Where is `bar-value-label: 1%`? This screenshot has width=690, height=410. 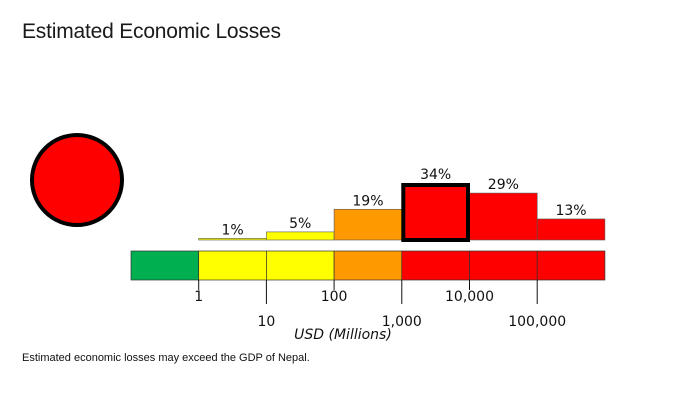 bar-value-label: 1% is located at coordinates (232, 230).